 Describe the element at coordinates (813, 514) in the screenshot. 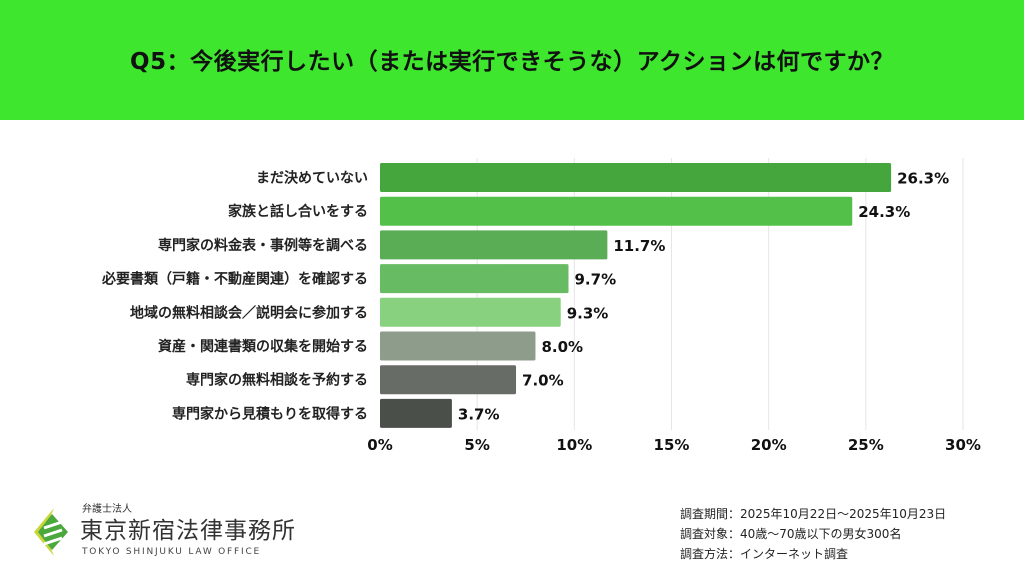

I see `survey-period: 調査期間：2025年10月22日～2025年10月23日` at that location.